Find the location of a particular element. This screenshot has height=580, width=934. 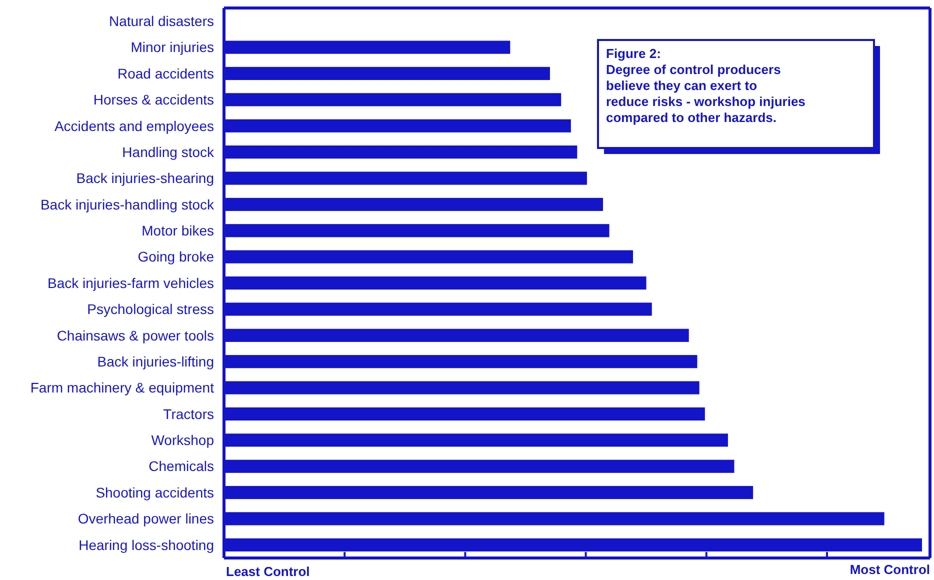

text: Least Control is located at coordinates (268, 571).